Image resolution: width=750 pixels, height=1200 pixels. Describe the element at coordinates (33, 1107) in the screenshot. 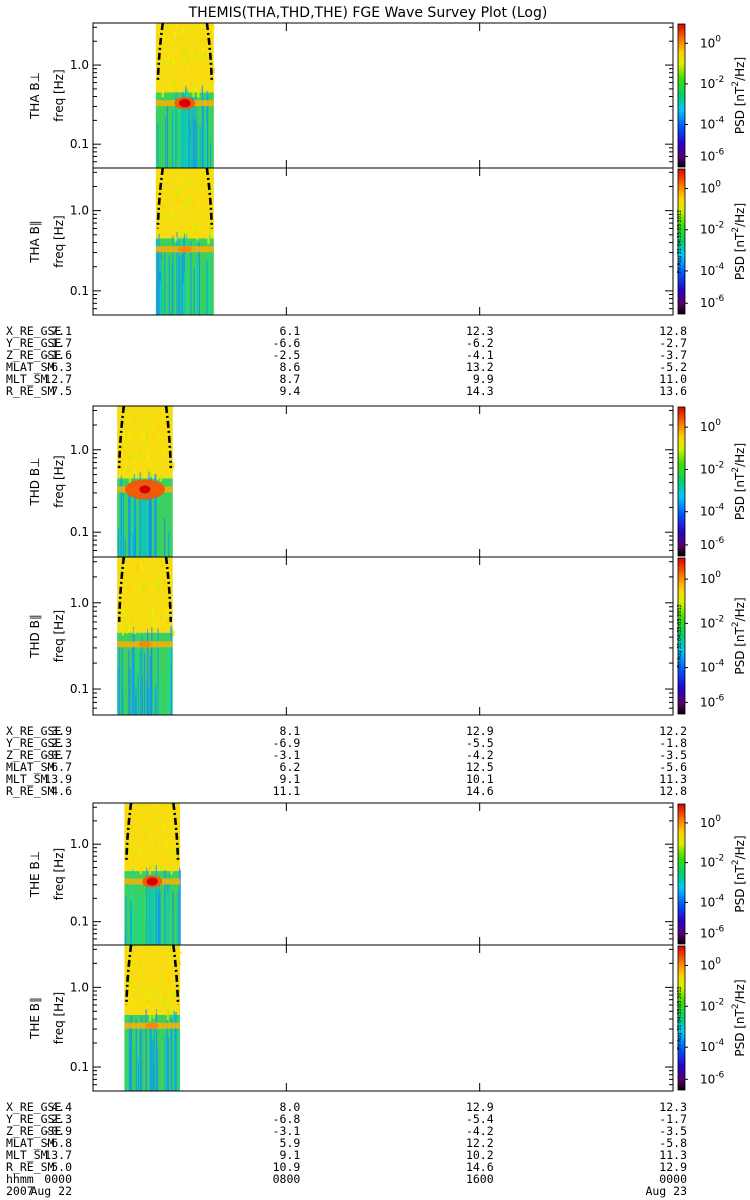

I see `ephemeris-row-label: X_RE_GSE` at that location.